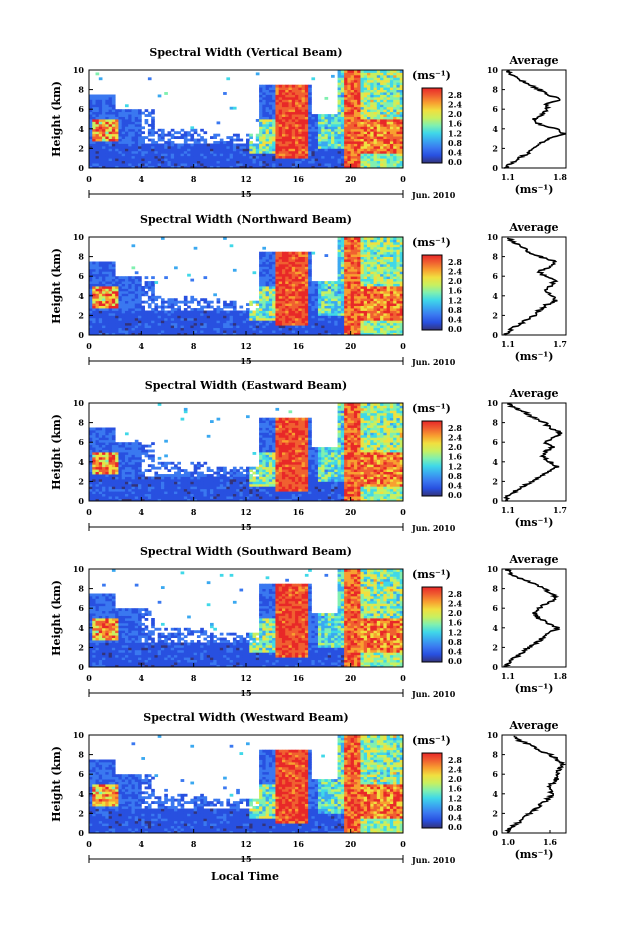  Describe the element at coordinates (432, 125) in the screenshot. I see `colorbar` at that location.